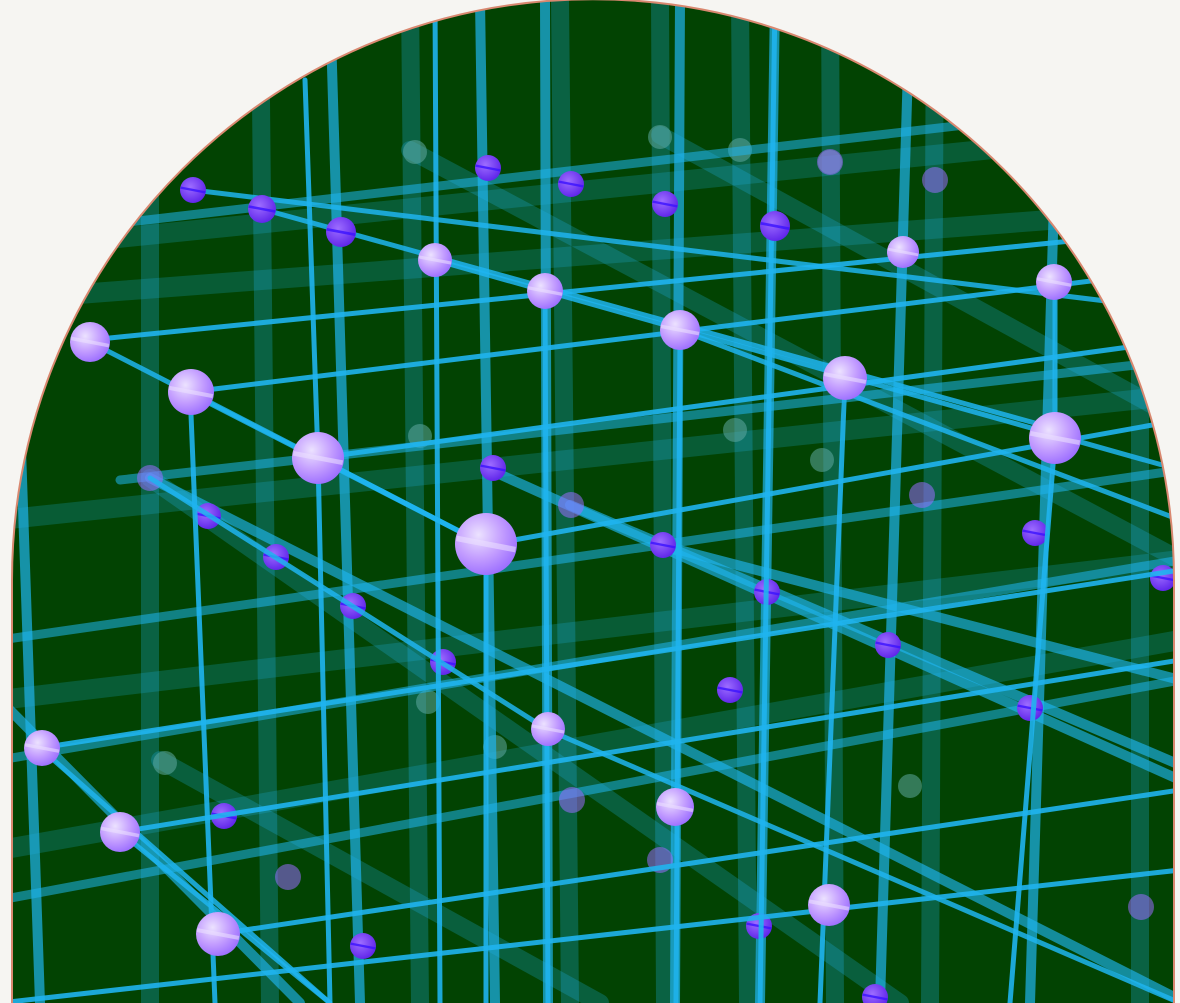 This screenshot has height=1003, width=1180. What do you see at coordinates (30, 709) in the screenshot?
I see `mid-vertical-rod` at bounding box center [30, 709].